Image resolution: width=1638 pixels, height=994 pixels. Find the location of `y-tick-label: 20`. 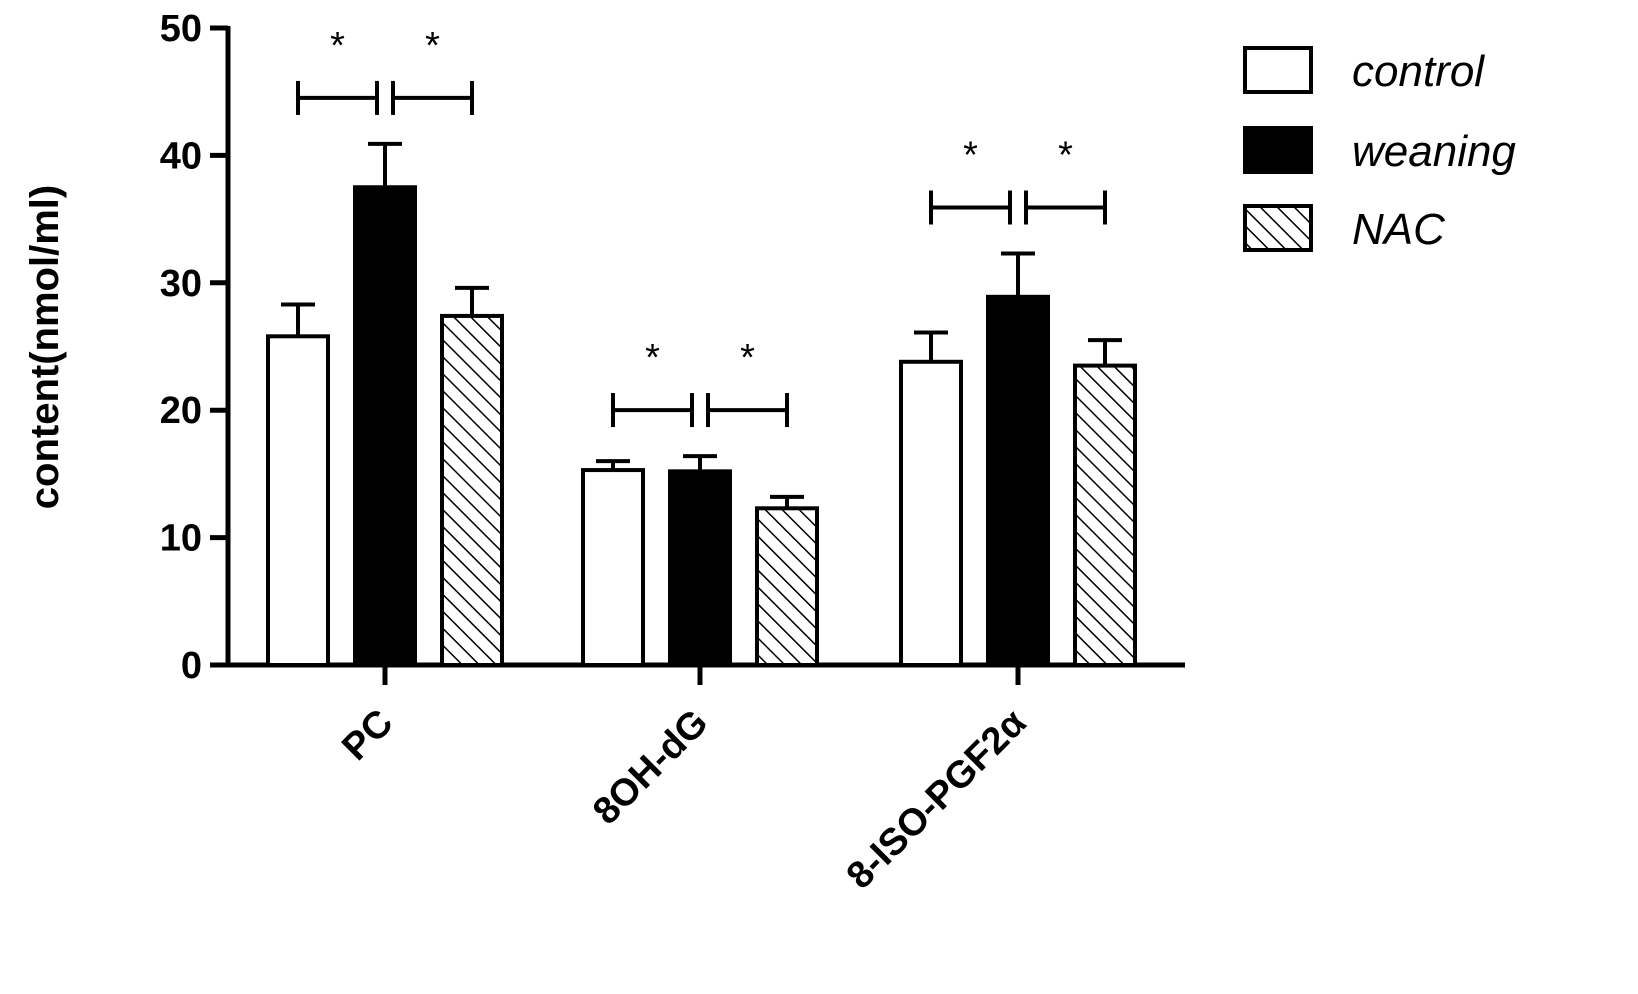

y-tick-label: 20 is located at coordinates (181, 411).